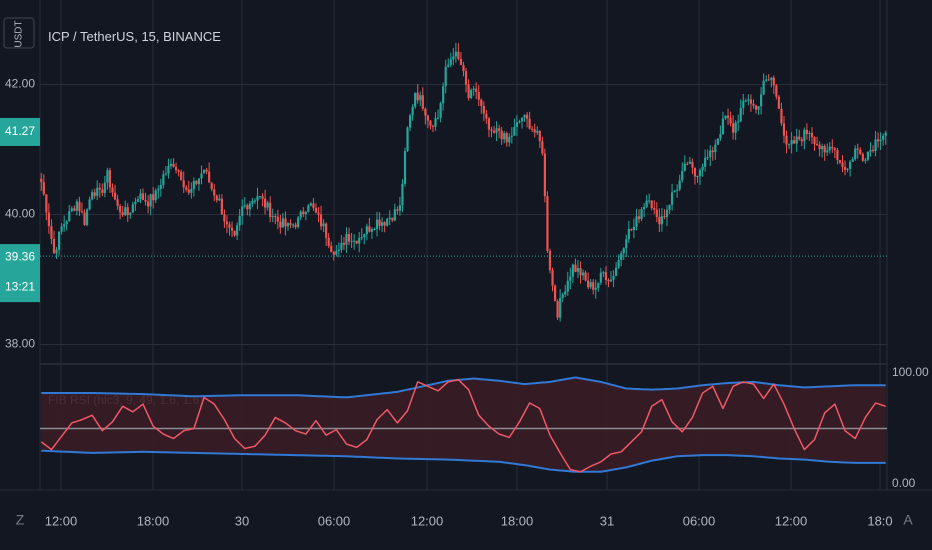  I want to click on left-scale-label: USDT, so click(19, 33).